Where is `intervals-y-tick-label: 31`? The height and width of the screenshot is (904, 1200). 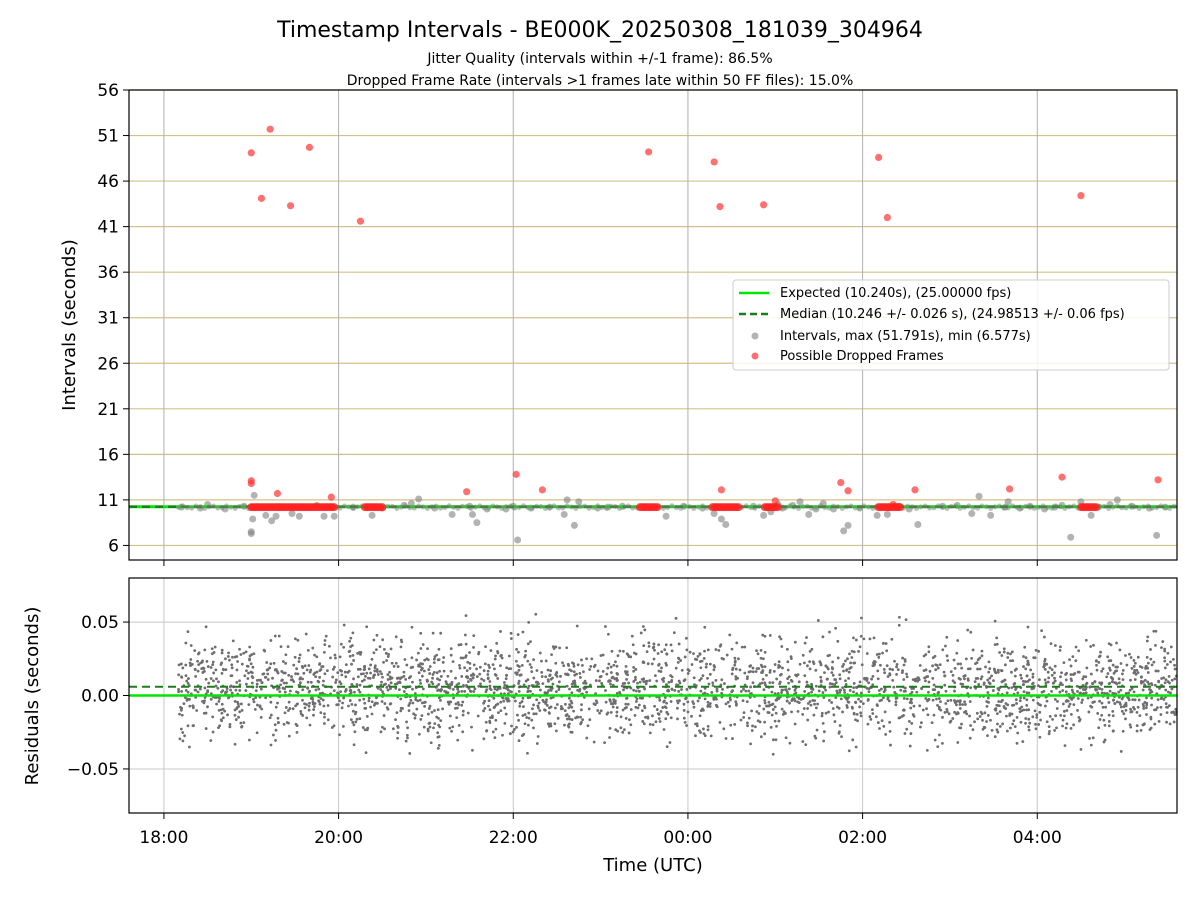 intervals-y-tick-label: 31 is located at coordinates (108, 319).